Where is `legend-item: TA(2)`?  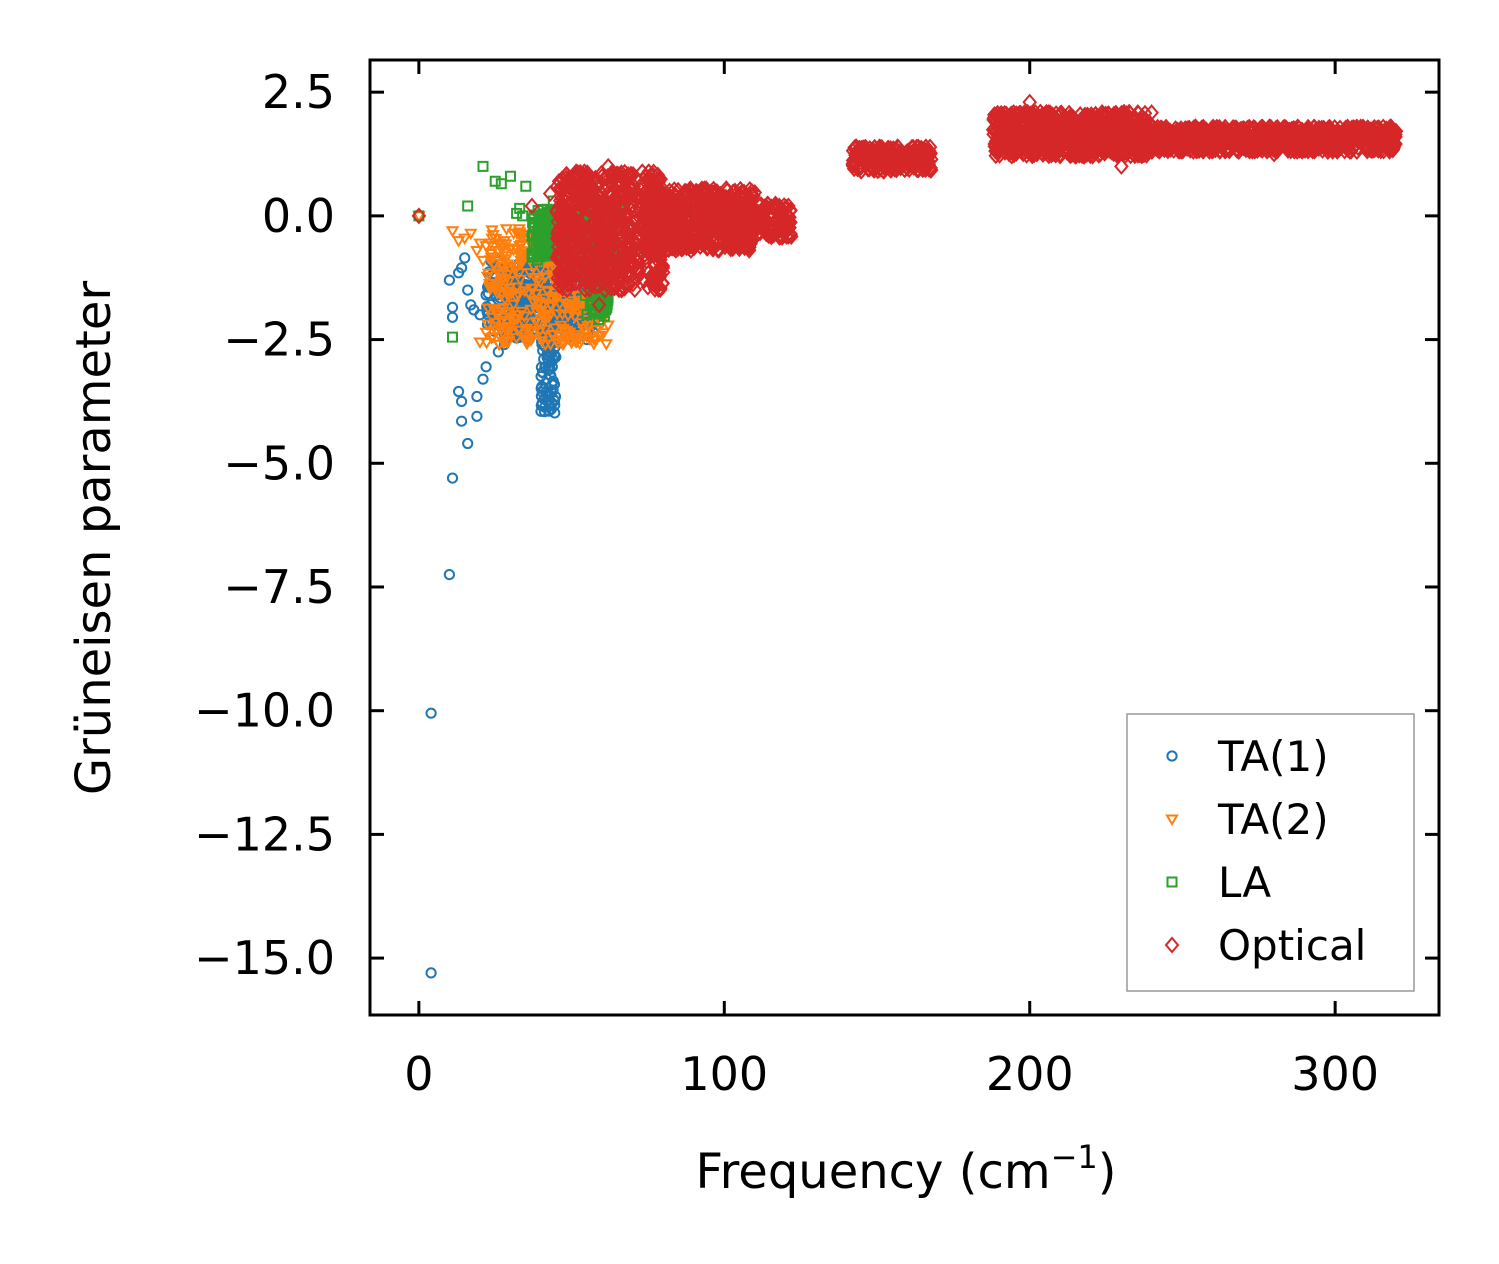
legend-item: TA(2) is located at coordinates (1247, 819).